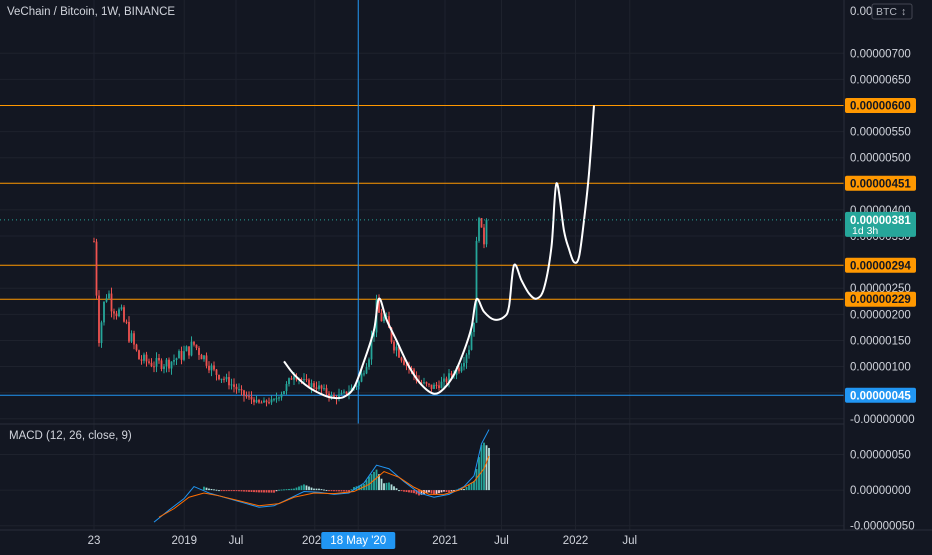  What do you see at coordinates (363, 540) in the screenshot?
I see `time-axis: 23 2019 Jul 2020 18 May '20 2021 Jul 2022 Jul` at bounding box center [363, 540].